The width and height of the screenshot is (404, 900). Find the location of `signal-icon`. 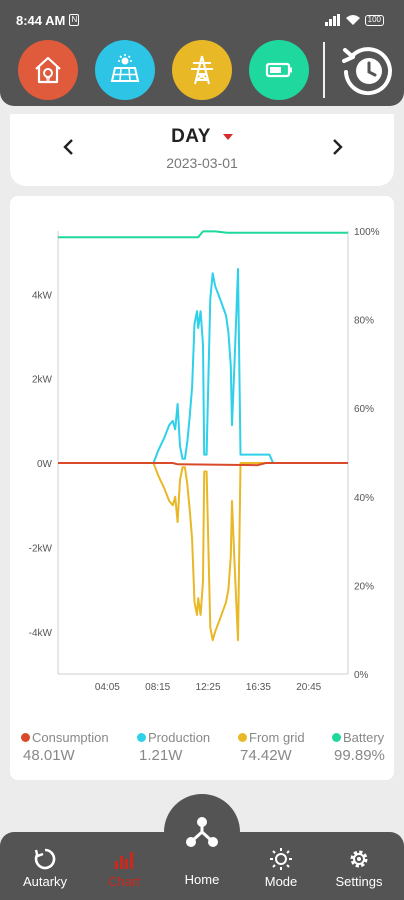

signal-icon is located at coordinates (332, 20).